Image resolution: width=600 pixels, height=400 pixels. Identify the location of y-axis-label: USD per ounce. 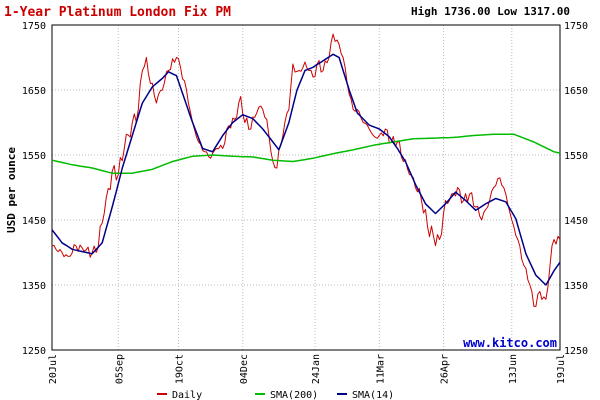
(11, 190).